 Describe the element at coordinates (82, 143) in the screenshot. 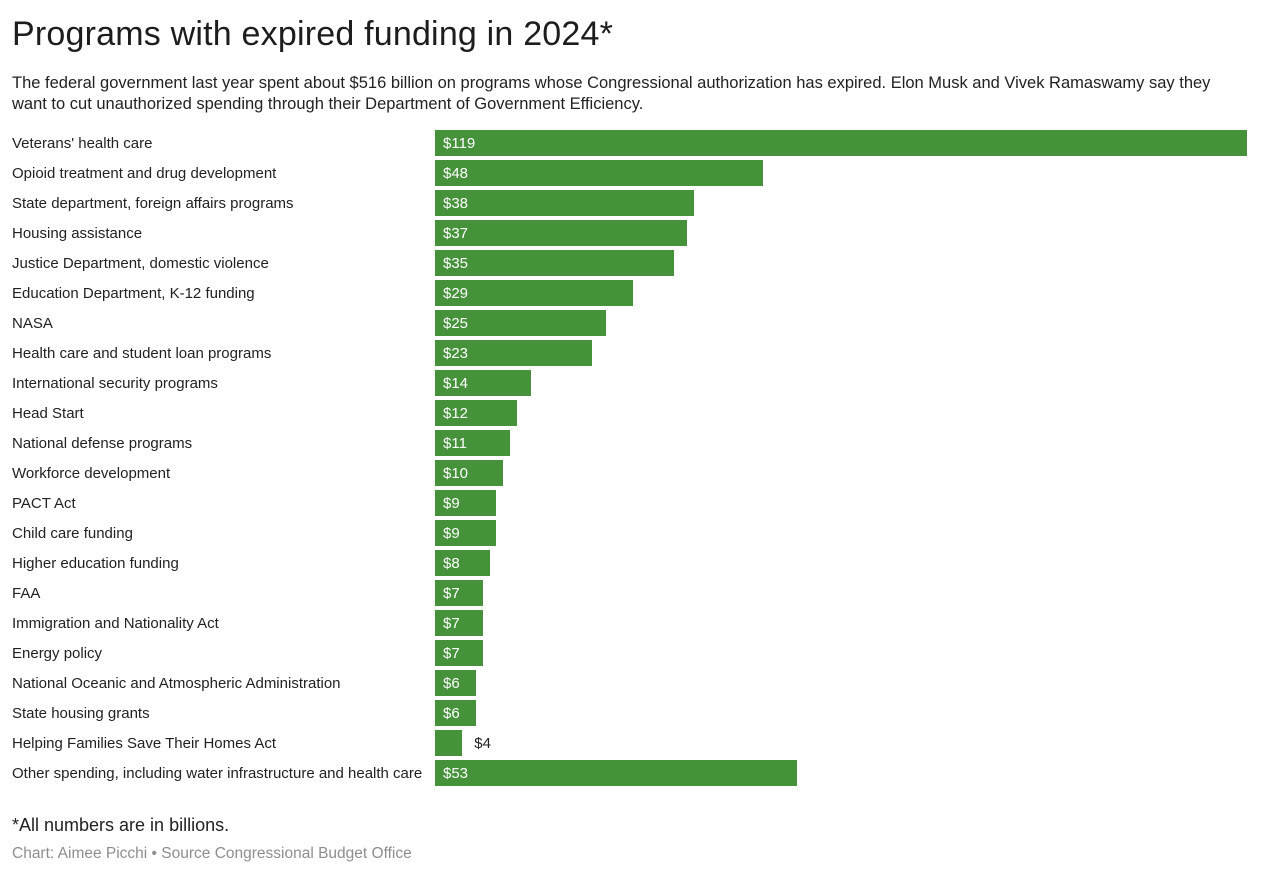

I see `category-label: Veterans' health care` at that location.